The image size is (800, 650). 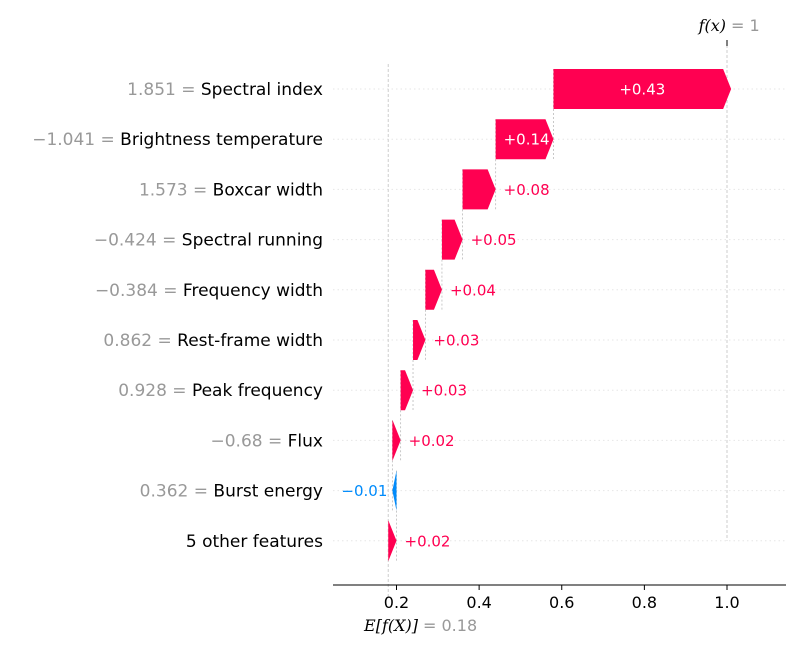 I want to click on feature-value: −0.384 =, so click(x=139, y=291).